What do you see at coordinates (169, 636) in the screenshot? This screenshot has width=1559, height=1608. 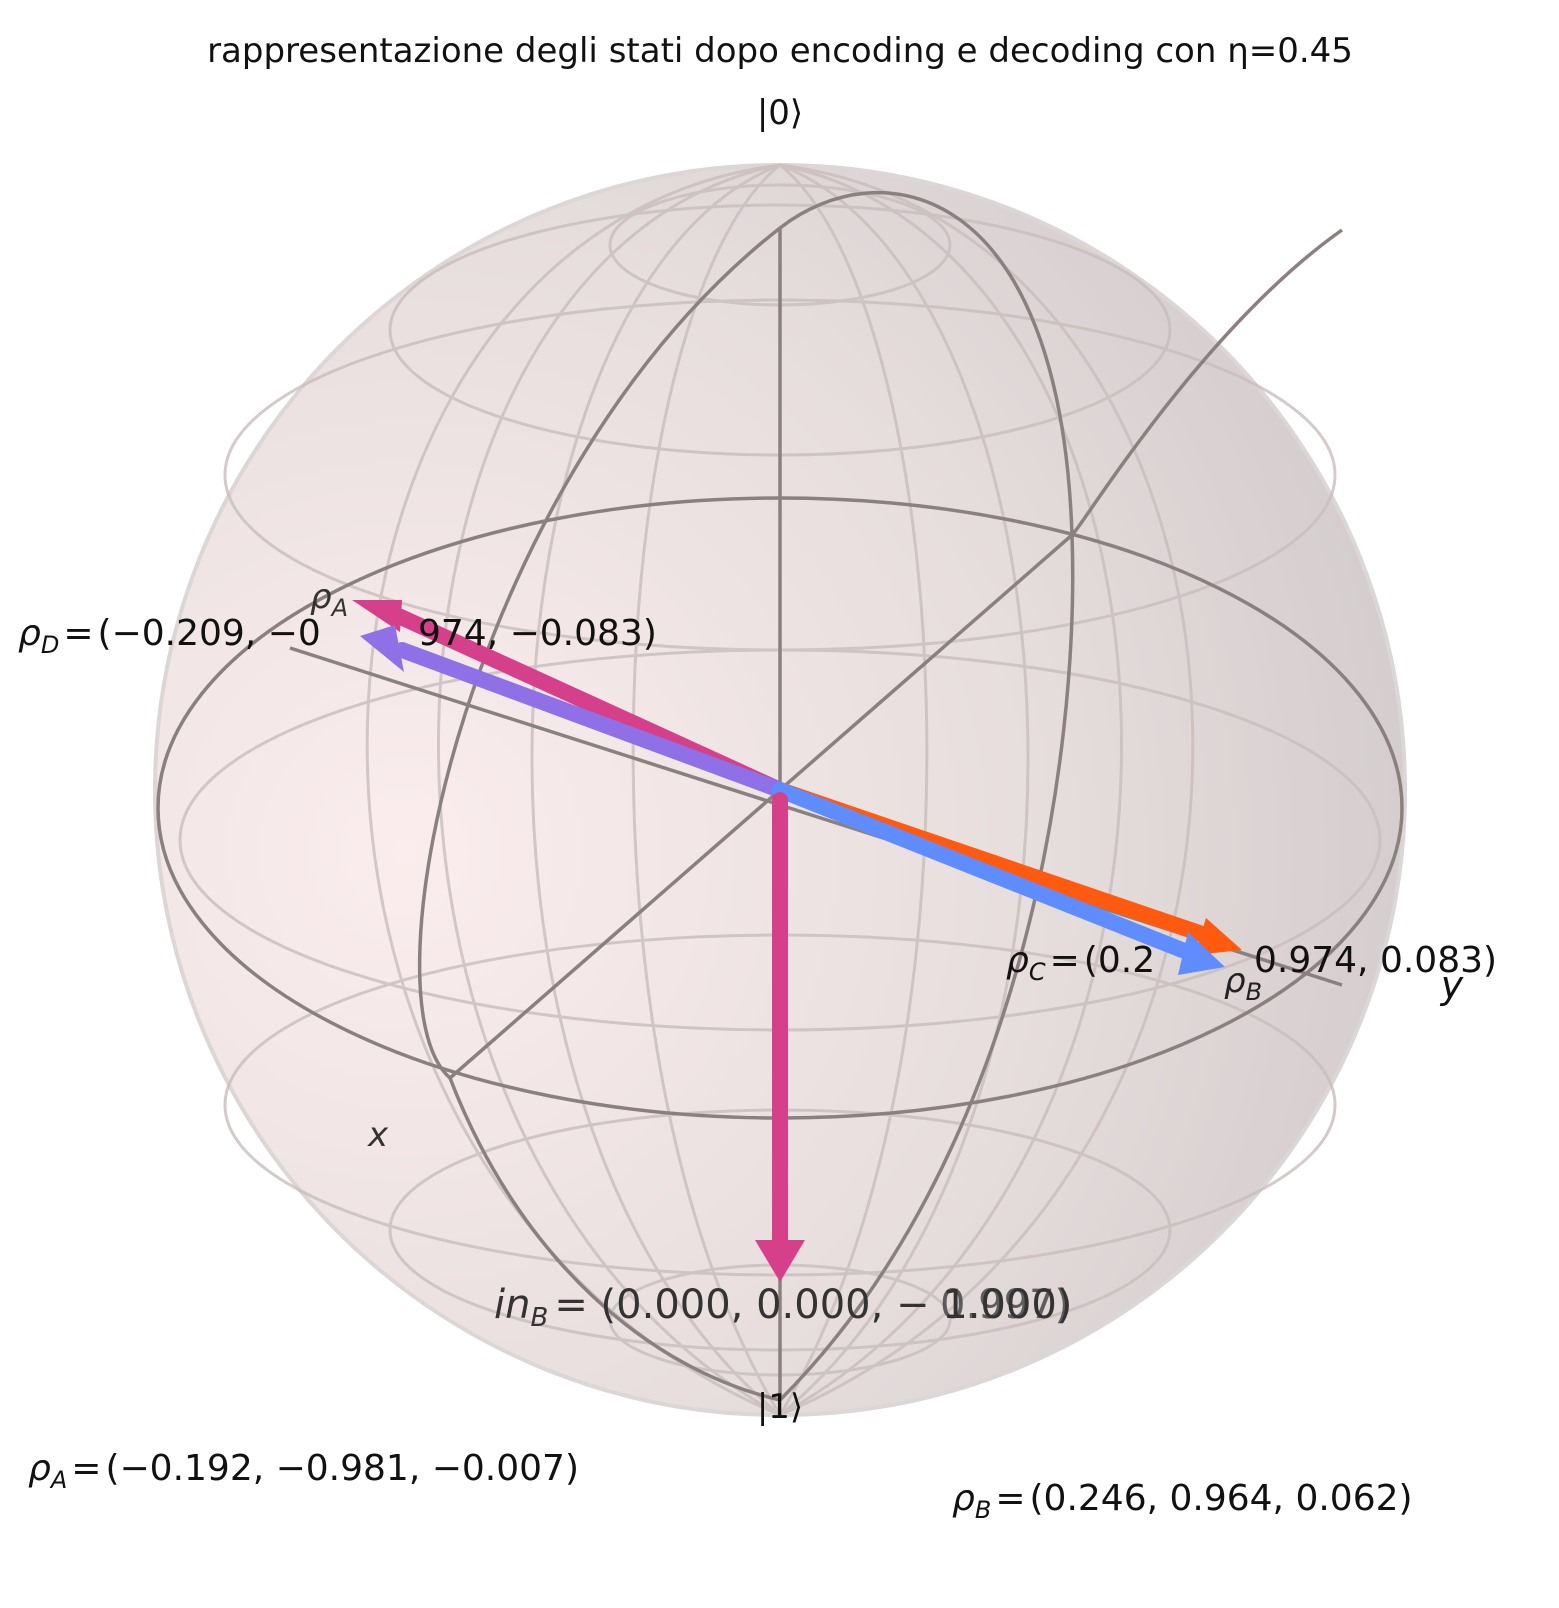 I see `rho-d-label: ρD = (−0.209, −0` at bounding box center [169, 636].